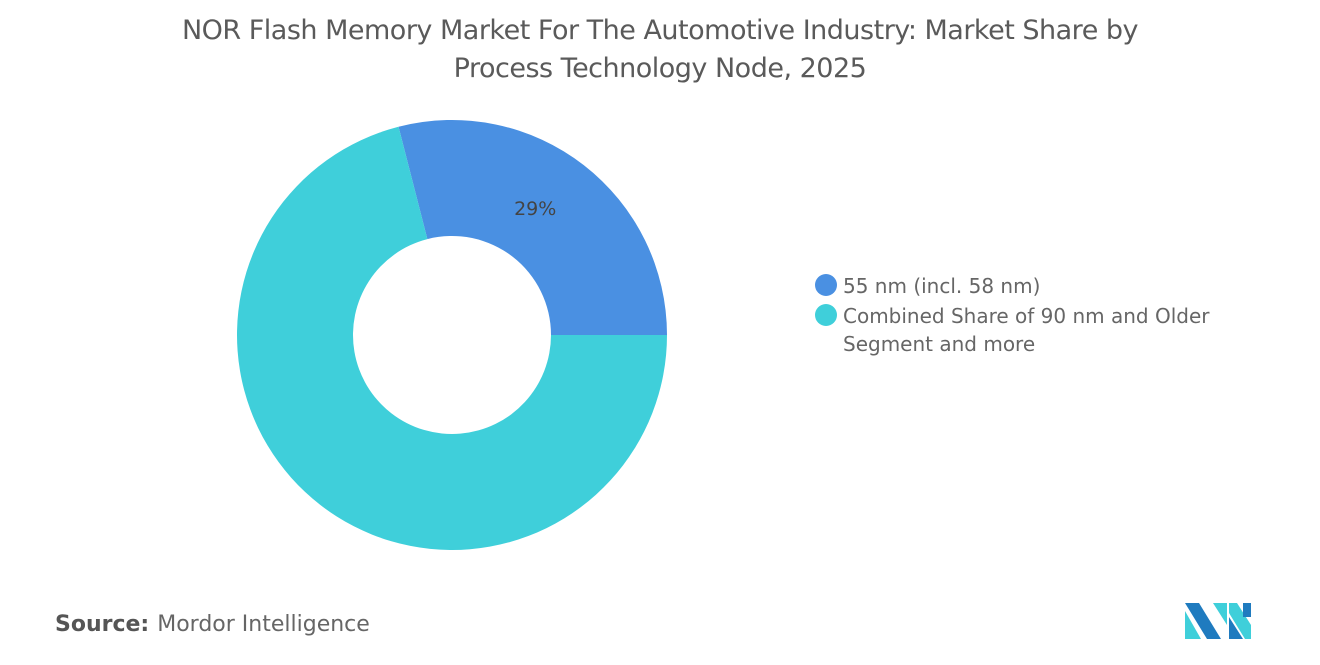 The image size is (1320, 665). What do you see at coordinates (263, 624) in the screenshot?
I see `source-value: Mordor Intelligence` at bounding box center [263, 624].